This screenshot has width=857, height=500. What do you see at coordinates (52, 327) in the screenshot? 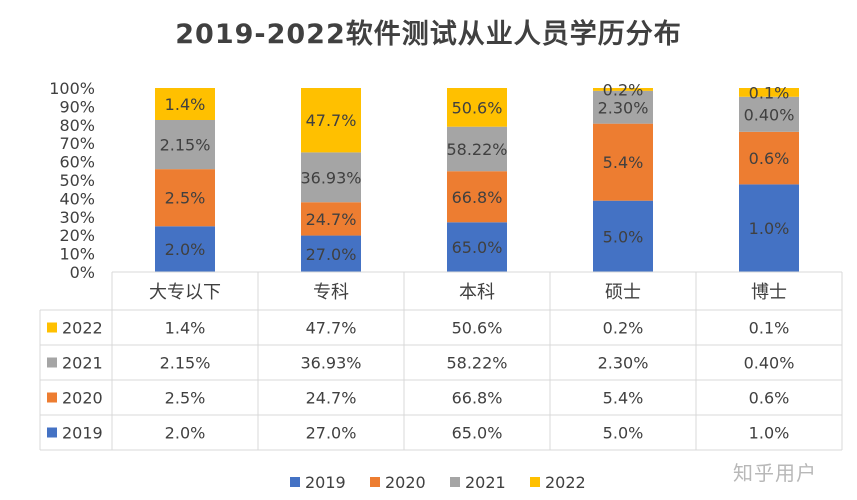
I see `legend-key-2022` at bounding box center [52, 327].